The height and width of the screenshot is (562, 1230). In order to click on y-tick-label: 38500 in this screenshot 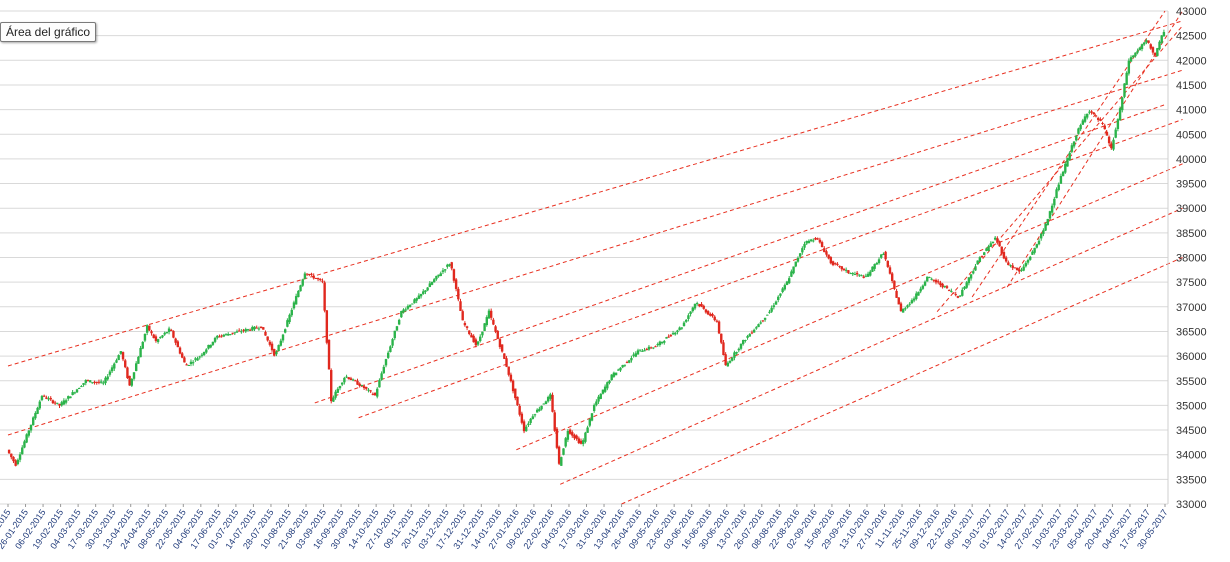, I will do `click(1191, 234)`.